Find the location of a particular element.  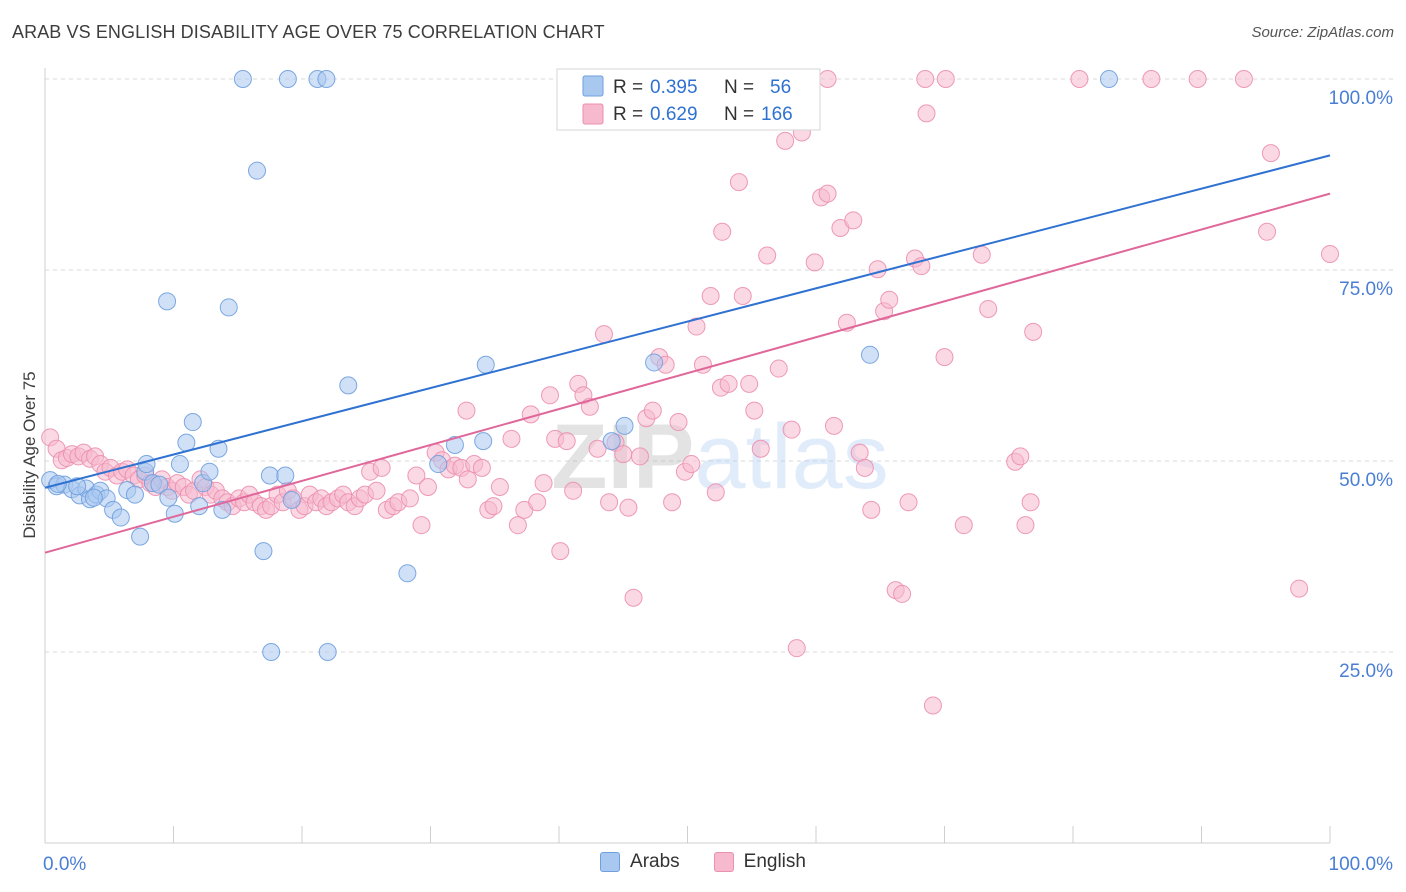

svg-text: R = 0.629 N = 166 is located at coordinates (703, 114).